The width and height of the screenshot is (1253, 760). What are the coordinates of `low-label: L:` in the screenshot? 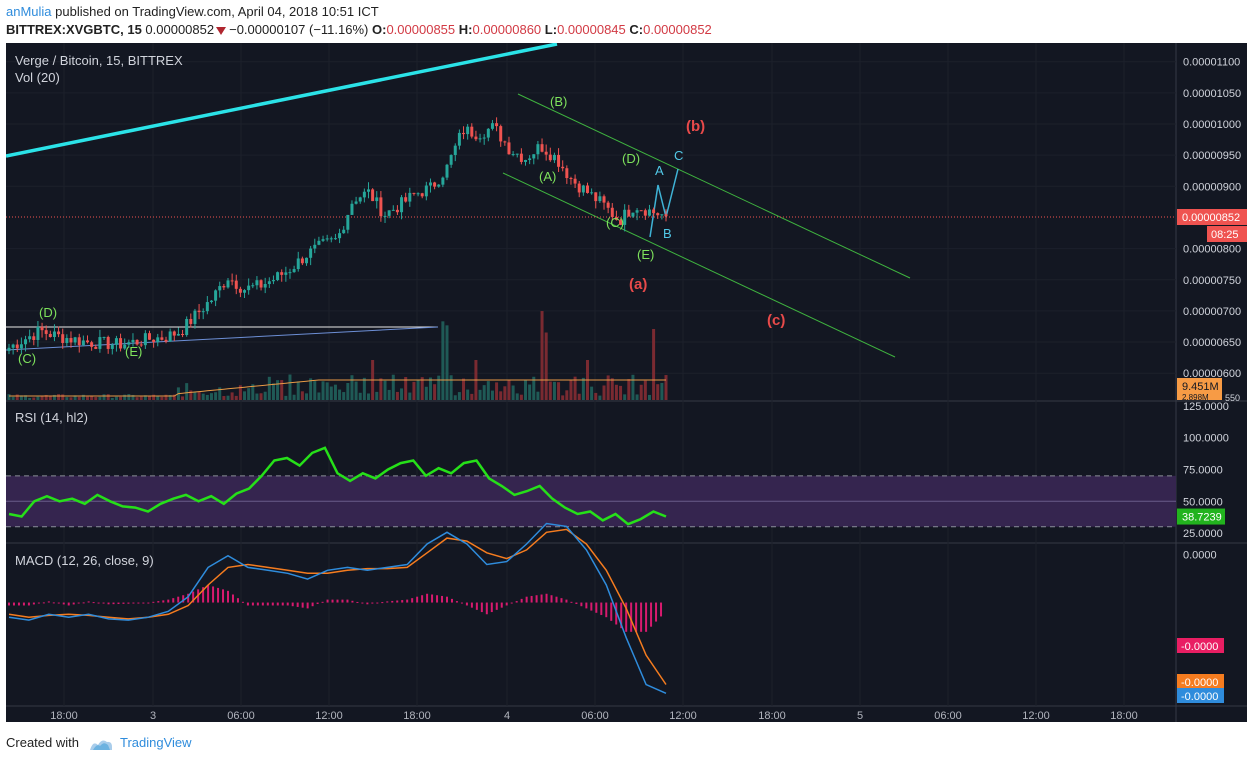 It's located at (551, 29).